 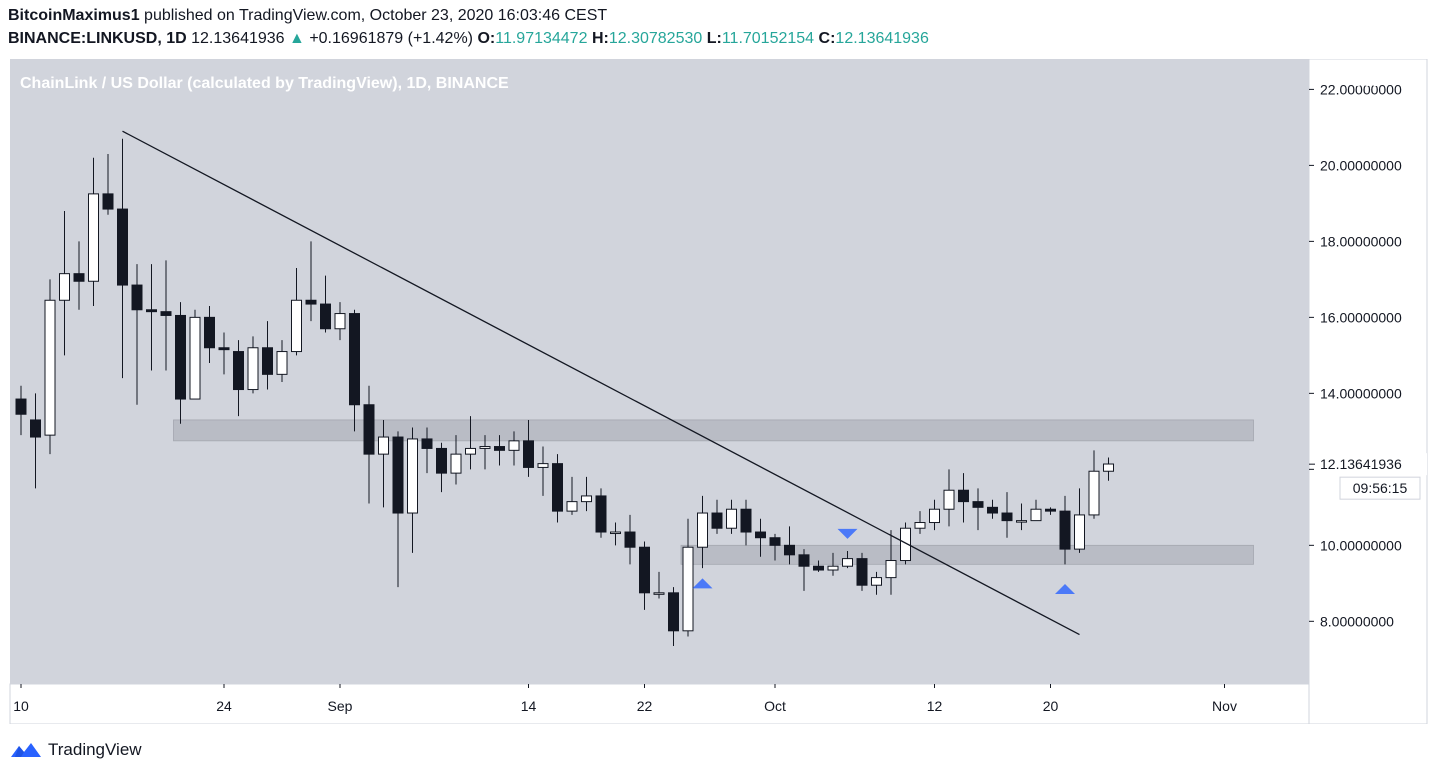 I want to click on y-tick-label: 22.00000000, so click(x=1361, y=89).